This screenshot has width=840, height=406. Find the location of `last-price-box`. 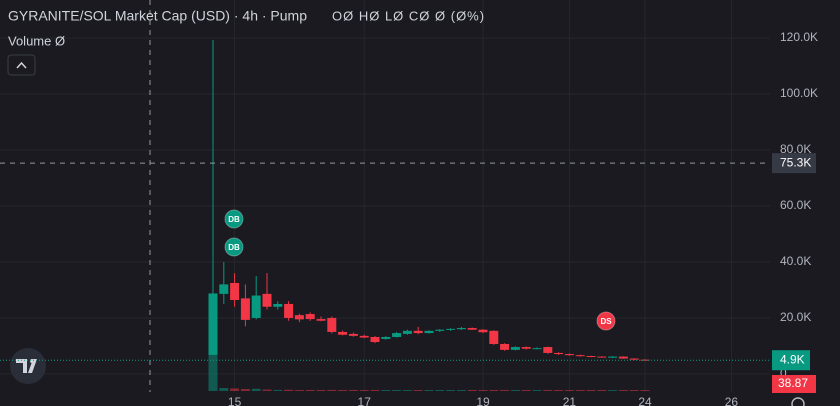

last-price-box is located at coordinates (791, 360).